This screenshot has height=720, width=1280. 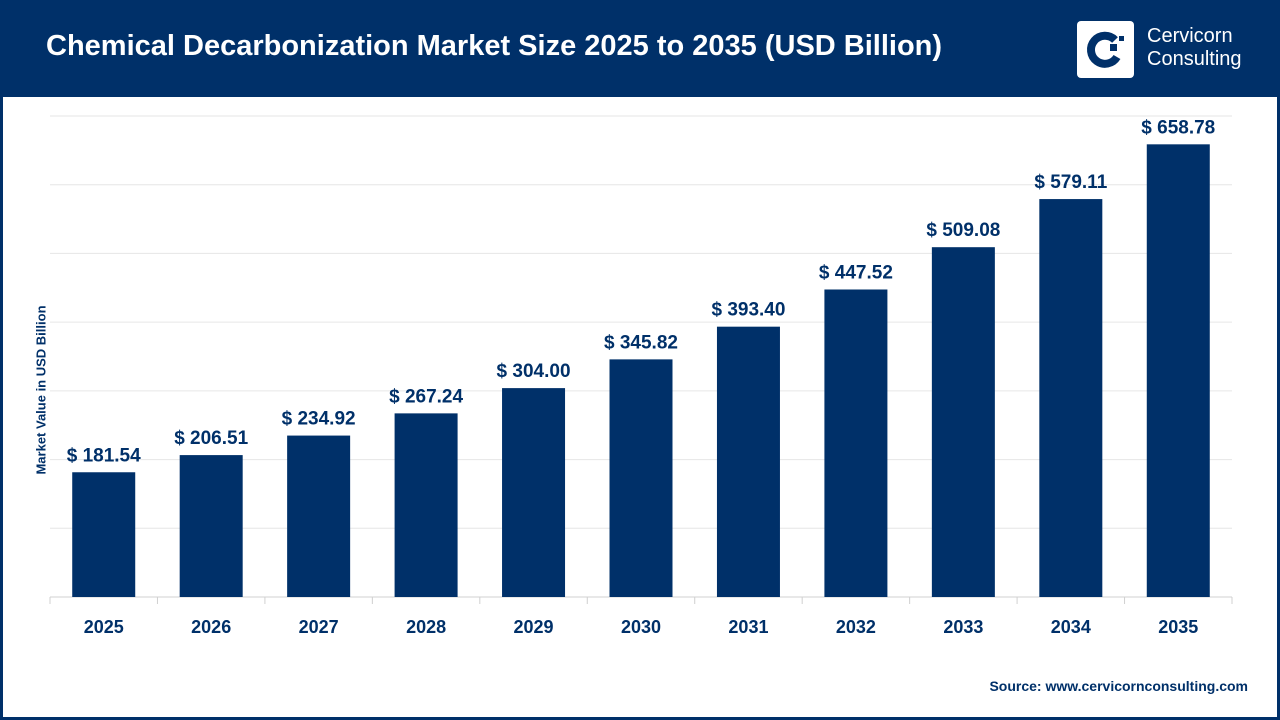 What do you see at coordinates (104, 627) in the screenshot?
I see `x-tick-label: 2025` at bounding box center [104, 627].